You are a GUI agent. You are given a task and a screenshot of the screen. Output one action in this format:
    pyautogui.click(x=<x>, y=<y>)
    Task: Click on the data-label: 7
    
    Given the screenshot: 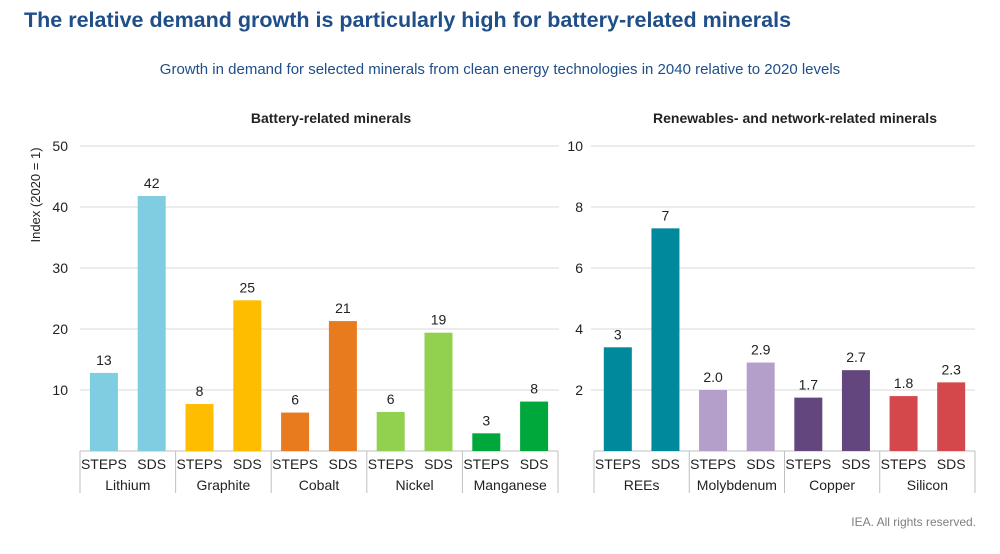 What is the action you would take?
    pyautogui.click(x=666, y=215)
    